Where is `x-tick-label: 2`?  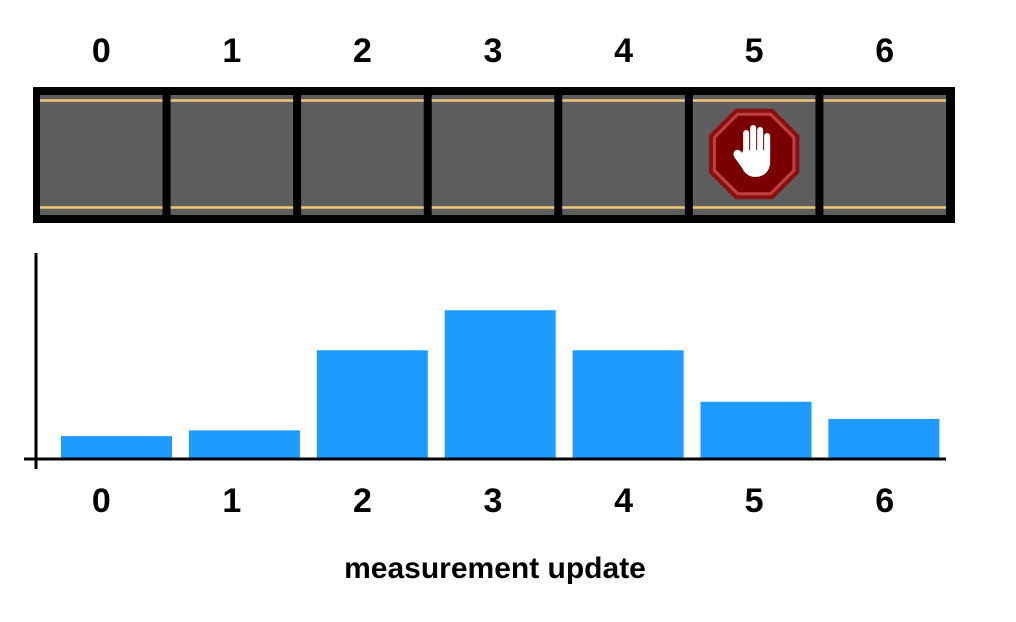
x-tick-label: 2 is located at coordinates (362, 501).